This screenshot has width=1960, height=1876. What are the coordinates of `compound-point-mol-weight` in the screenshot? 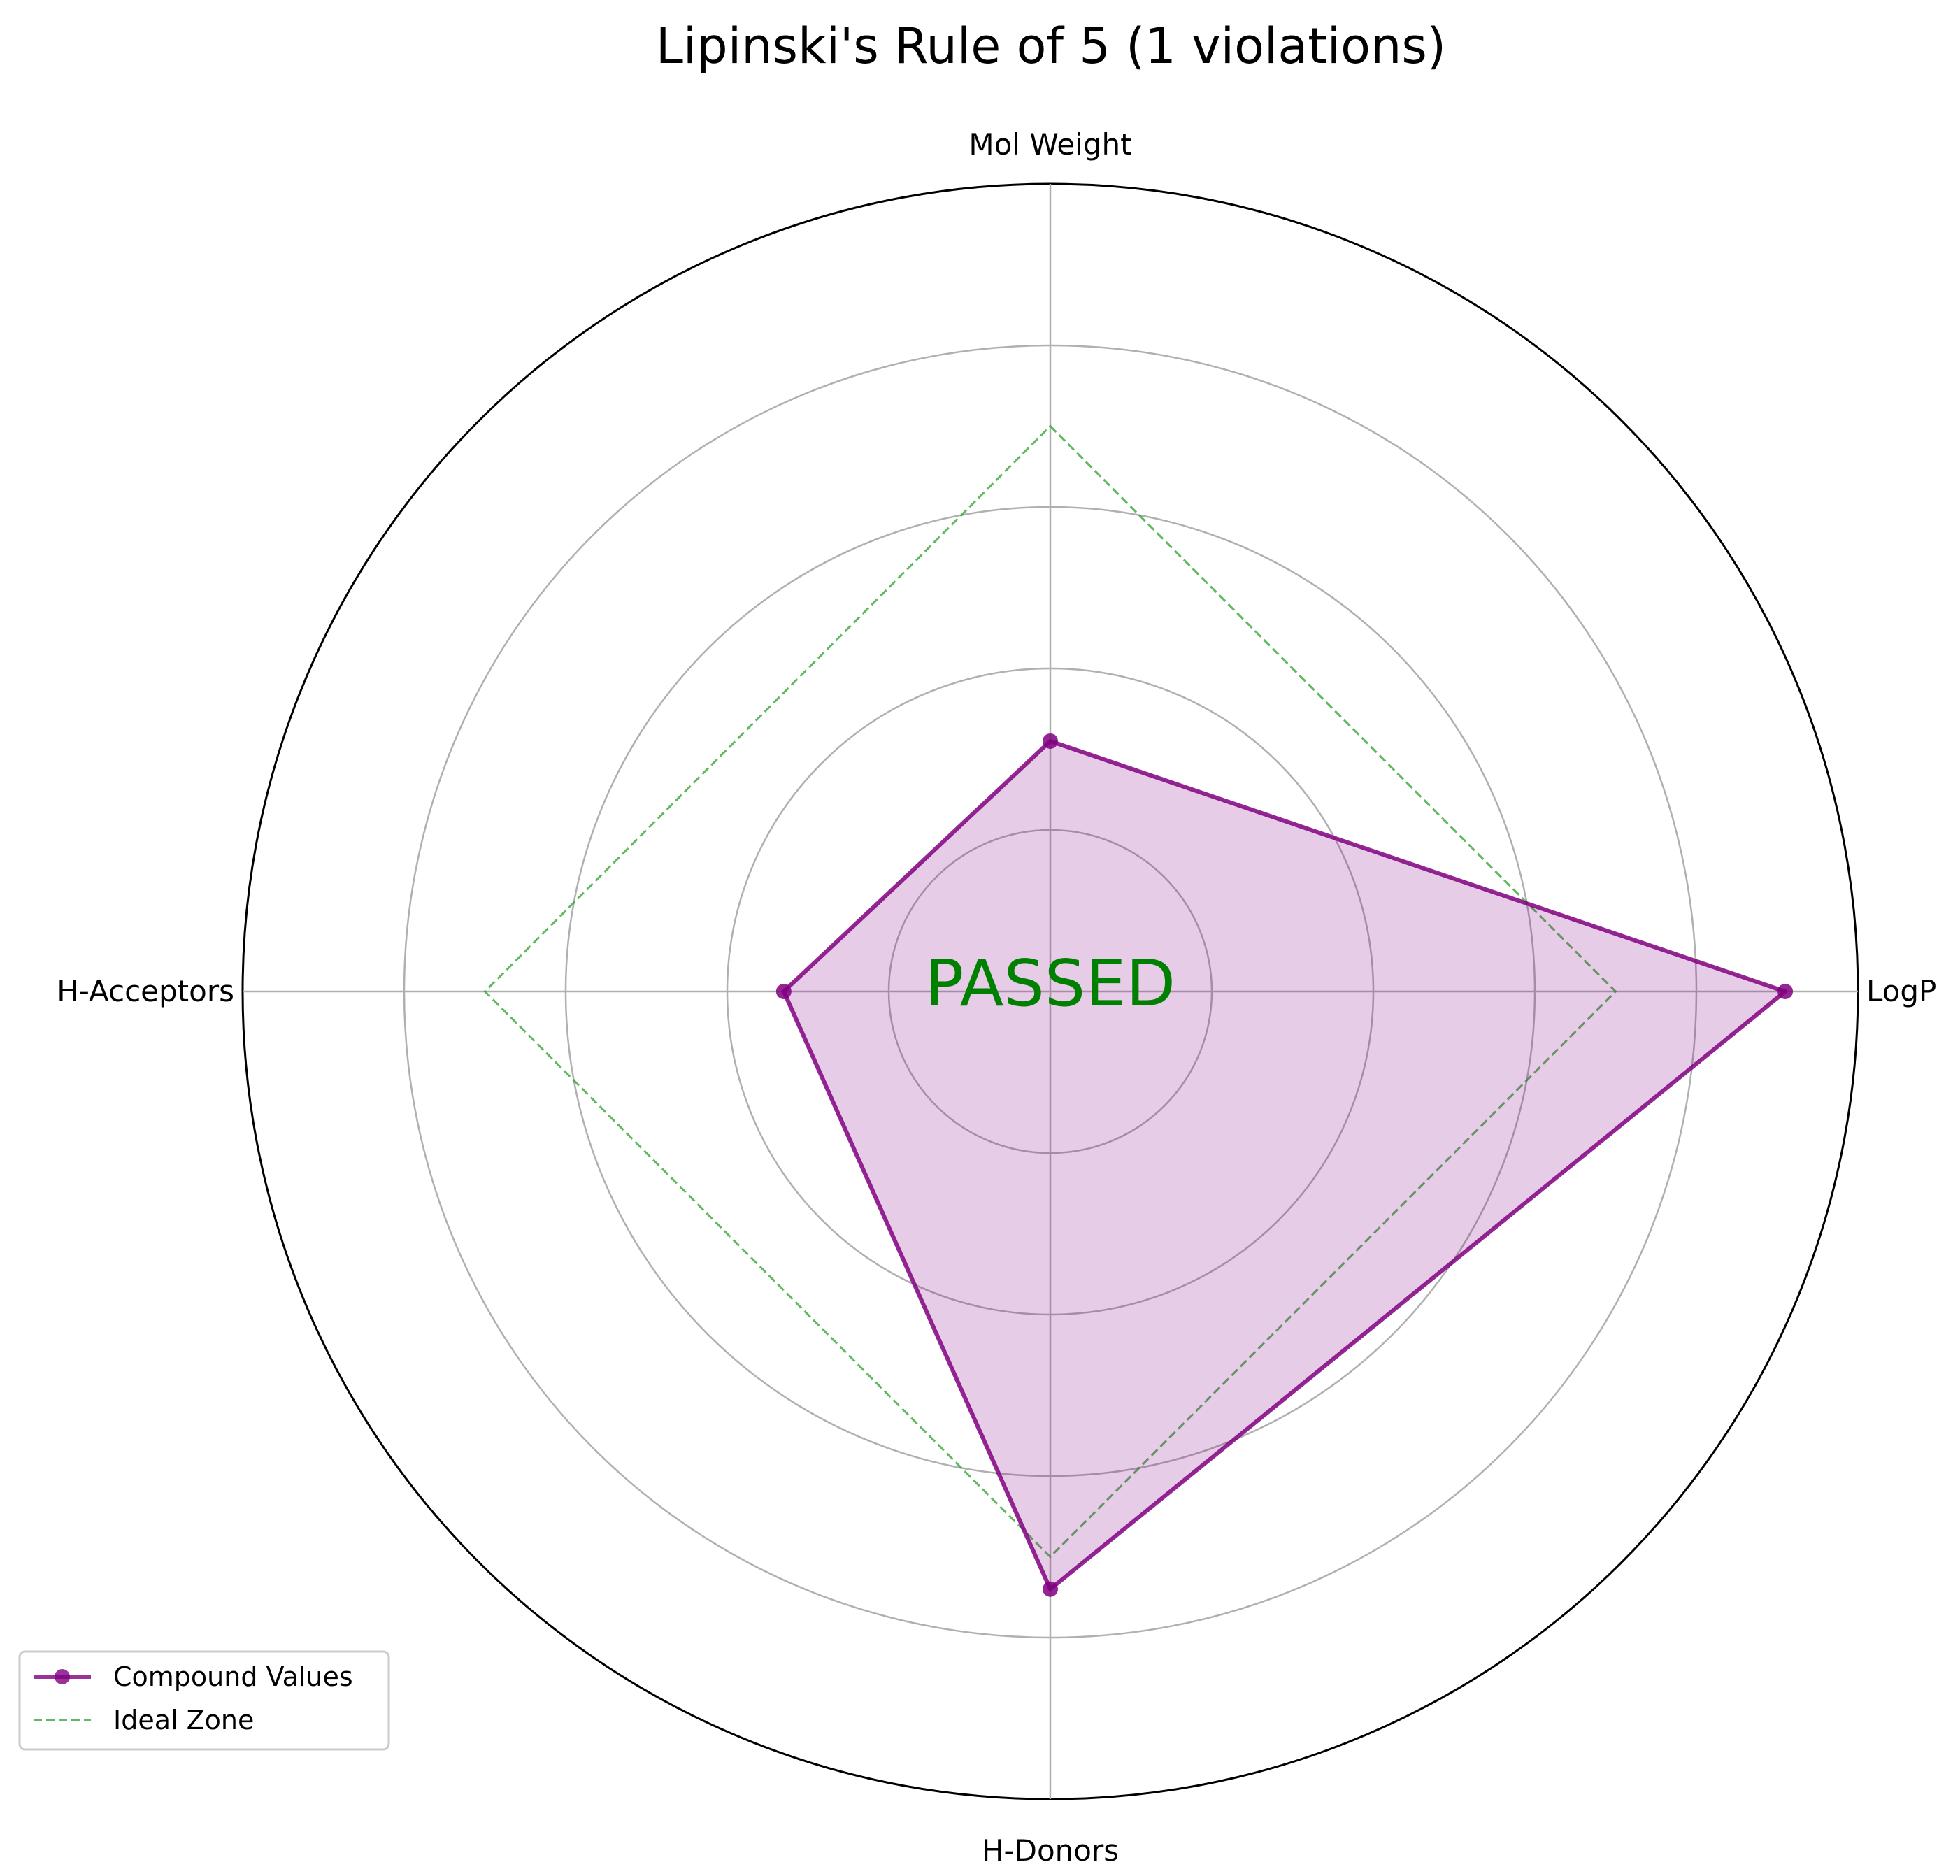 It's located at (1050, 741).